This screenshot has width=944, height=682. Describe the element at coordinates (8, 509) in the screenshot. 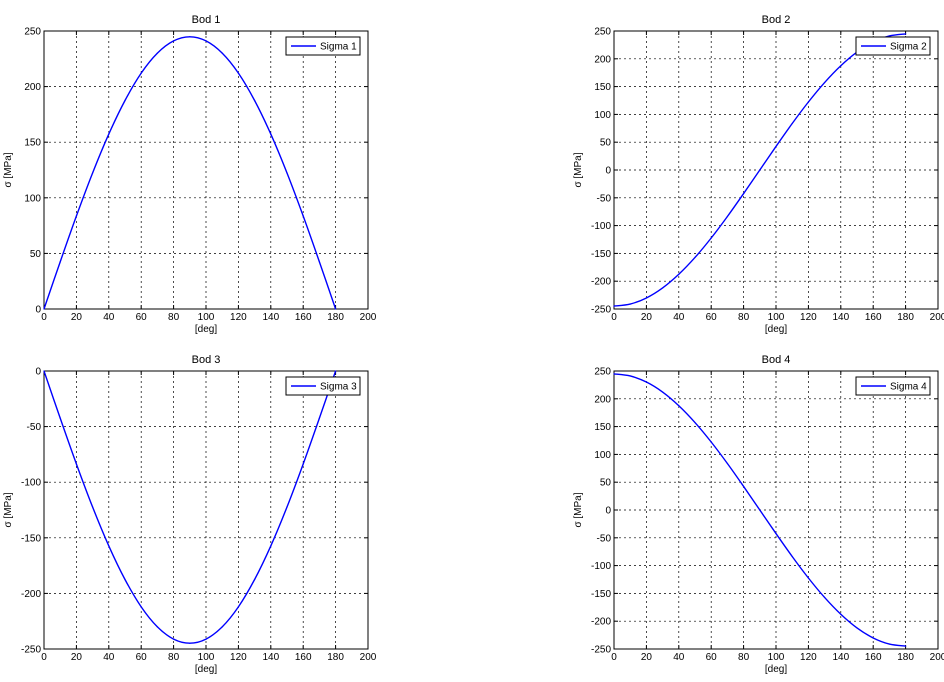

I see `y-axis-label: σ [MPa]` at that location.